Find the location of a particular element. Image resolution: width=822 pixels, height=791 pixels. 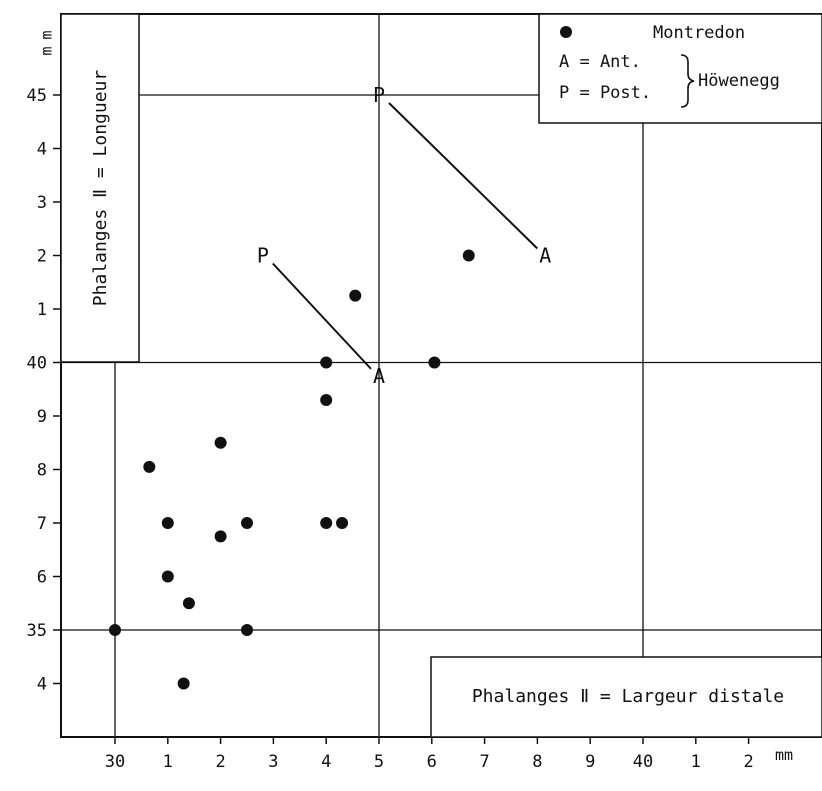

legend-ant-label: A = Ant. is located at coordinates (600, 62).